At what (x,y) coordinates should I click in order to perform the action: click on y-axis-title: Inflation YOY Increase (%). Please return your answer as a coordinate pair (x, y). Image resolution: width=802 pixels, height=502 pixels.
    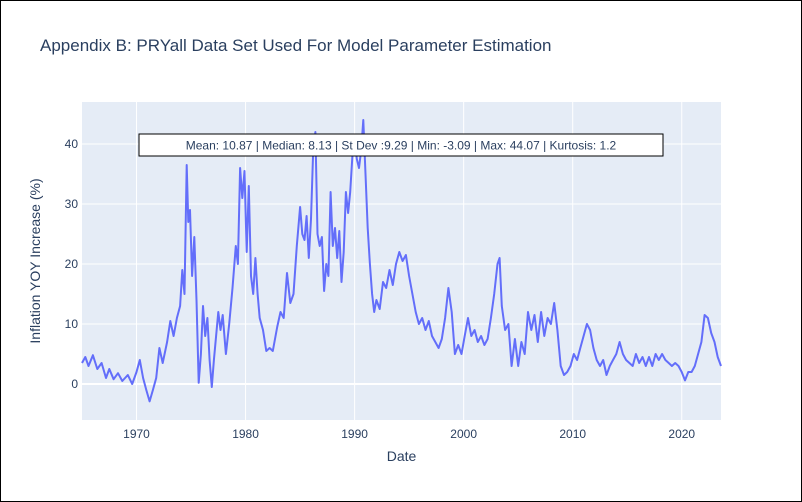
    Looking at the image, I should click on (35, 260).